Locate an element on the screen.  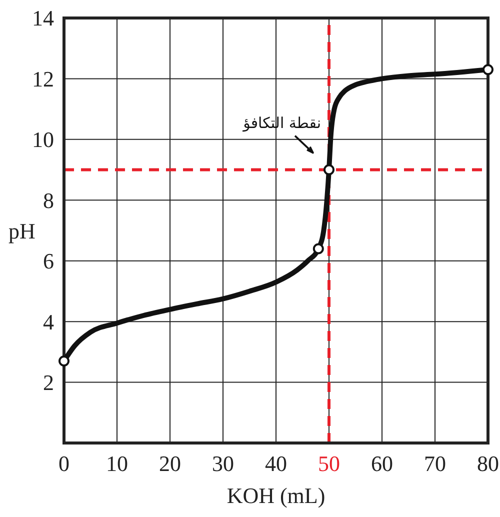
x-tick-label: 40 is located at coordinates (276, 463).